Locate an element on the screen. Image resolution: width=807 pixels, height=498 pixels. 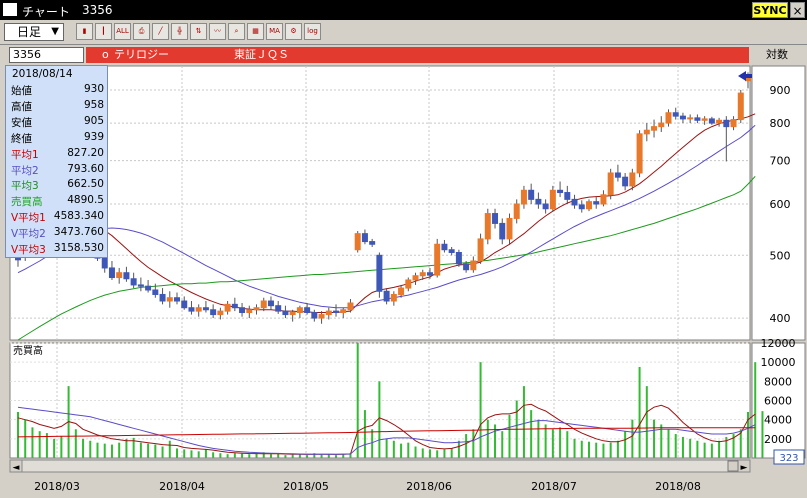
stock-code-input: 3356 is located at coordinates (46, 55).